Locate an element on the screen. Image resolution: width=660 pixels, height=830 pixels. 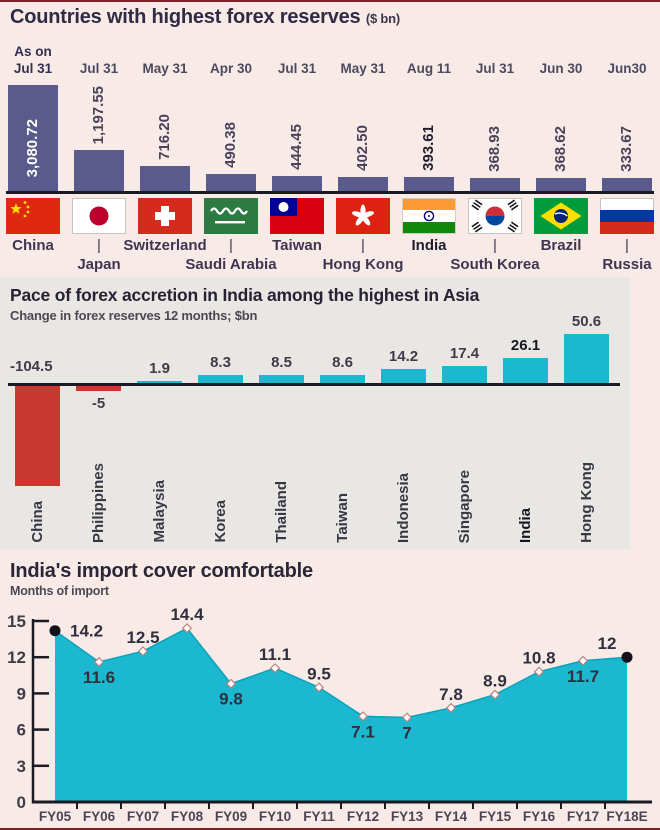
saudi-arabia-flag is located at coordinates (231, 216).